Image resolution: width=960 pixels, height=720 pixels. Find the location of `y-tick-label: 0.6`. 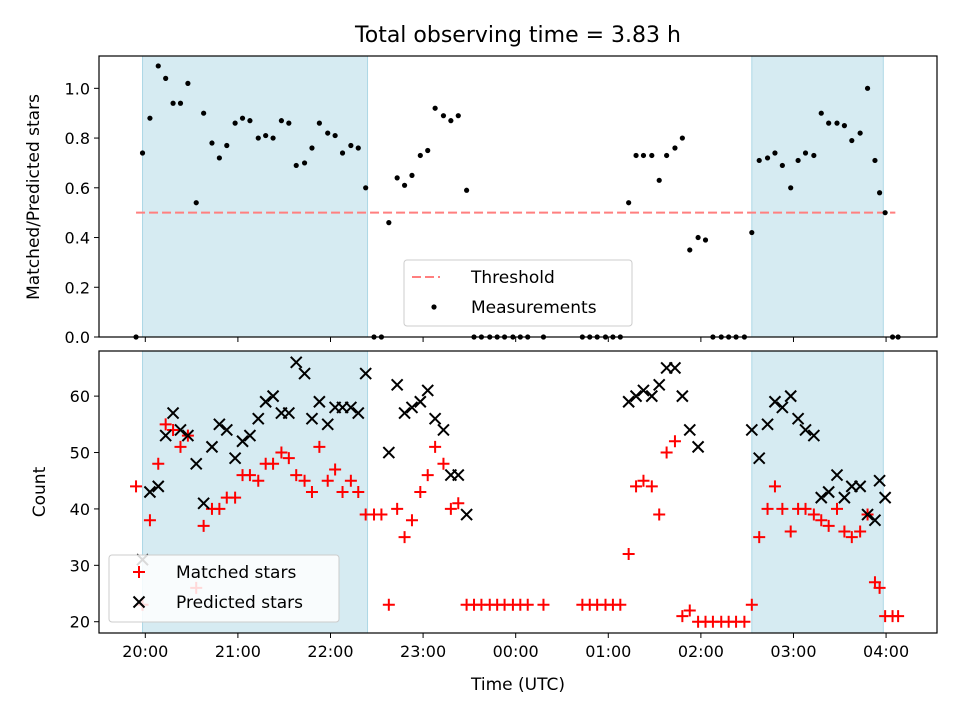

y-tick-label: 0.6 is located at coordinates (77, 188).